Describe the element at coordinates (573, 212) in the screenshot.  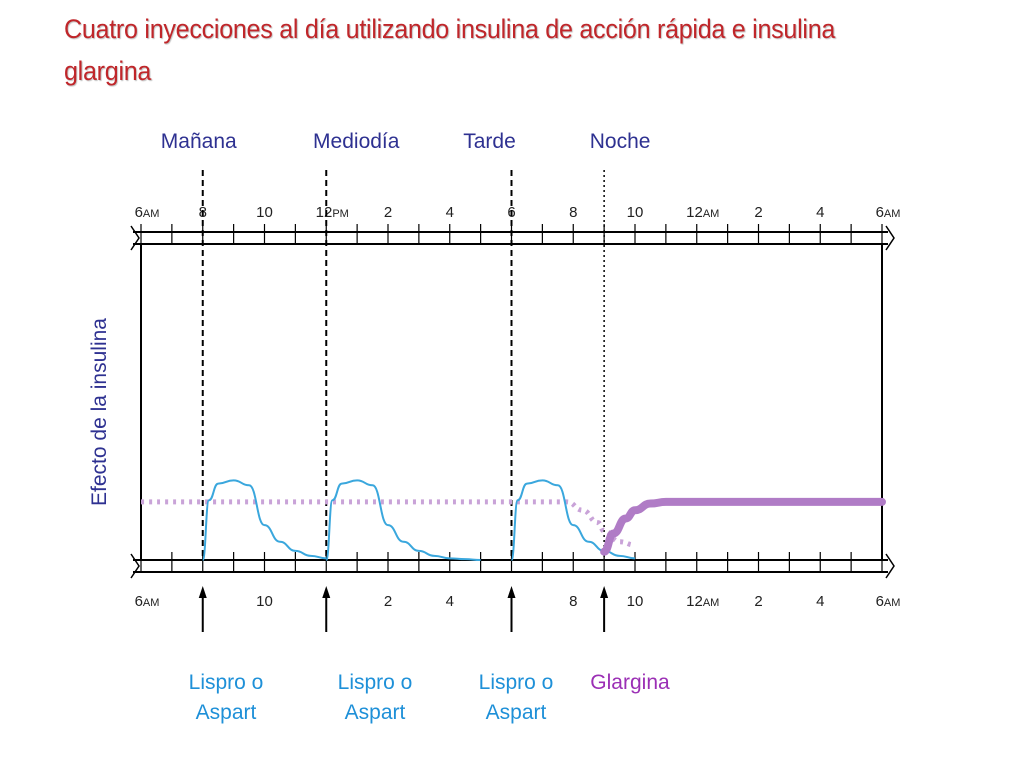
I see `top-tick-label: 8` at that location.